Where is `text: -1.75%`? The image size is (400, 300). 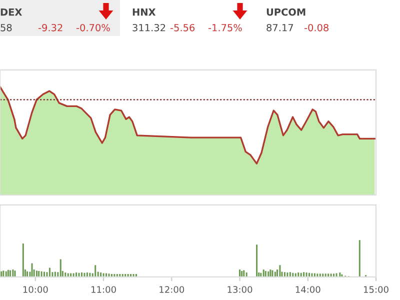
text: -1.75% is located at coordinates (225, 28).